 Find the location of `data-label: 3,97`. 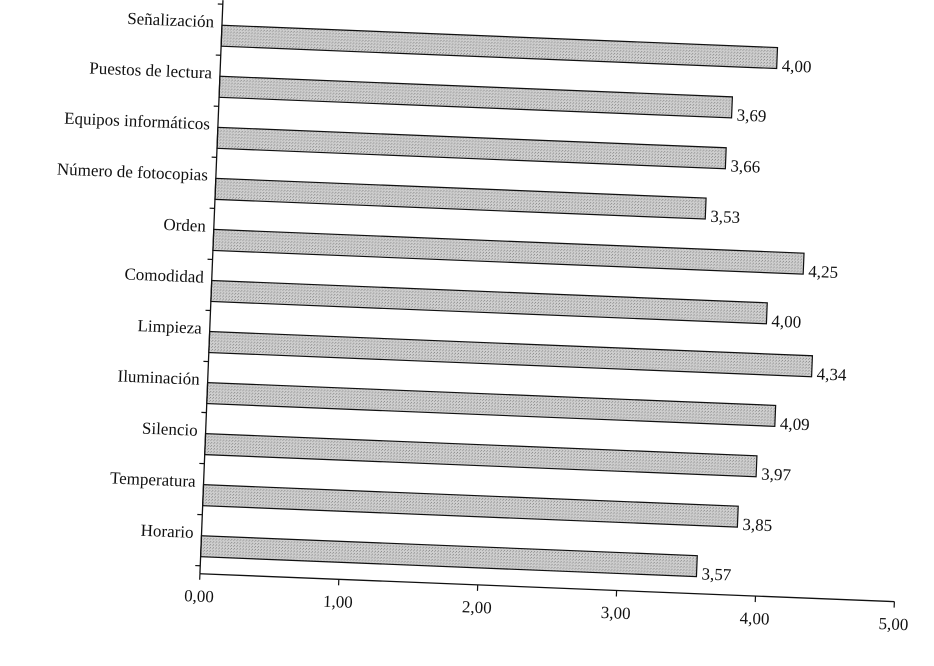

data-label: 3,97 is located at coordinates (776, 474).